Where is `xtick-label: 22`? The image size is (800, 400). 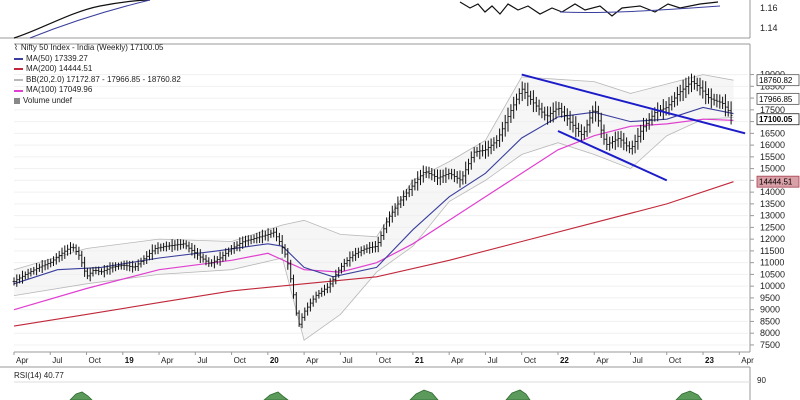 xtick-label: 22 is located at coordinates (564, 360).